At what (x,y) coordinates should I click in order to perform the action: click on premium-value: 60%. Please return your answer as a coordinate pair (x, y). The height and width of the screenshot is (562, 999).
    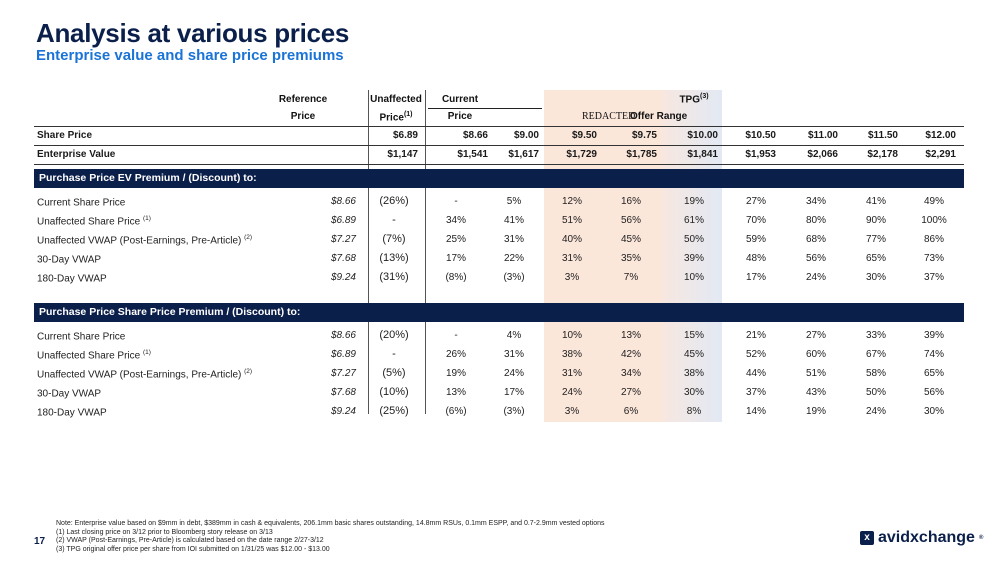
    Looking at the image, I should click on (815, 354).